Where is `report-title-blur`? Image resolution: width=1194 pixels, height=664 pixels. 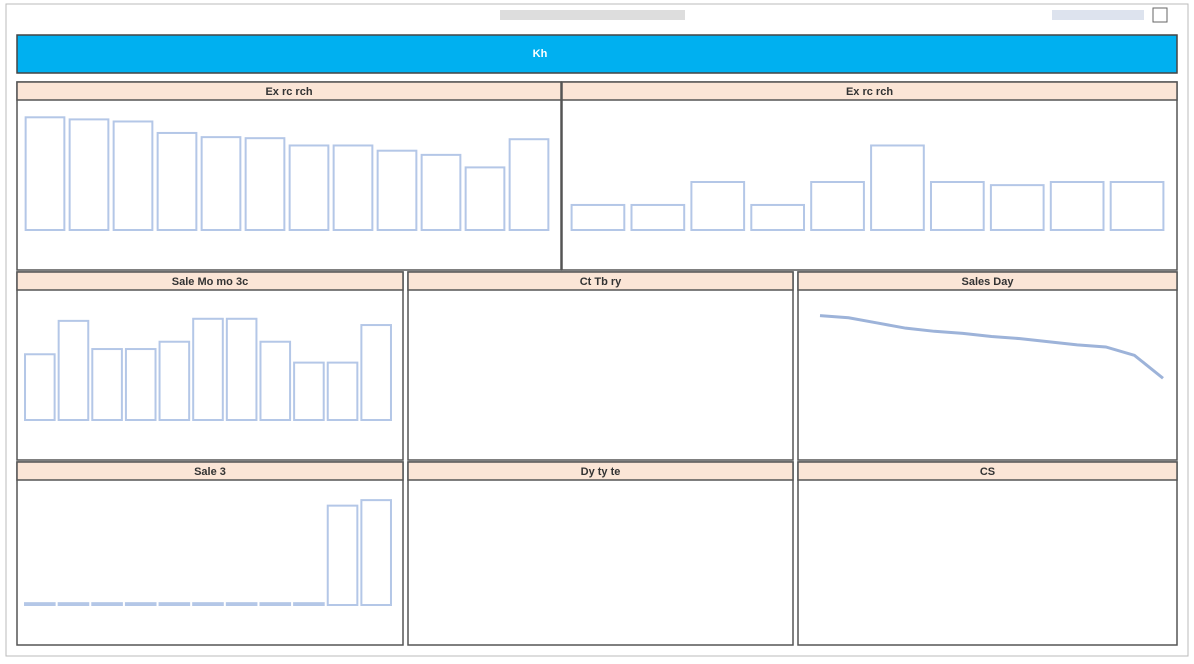
report-title-blur is located at coordinates (592, 15).